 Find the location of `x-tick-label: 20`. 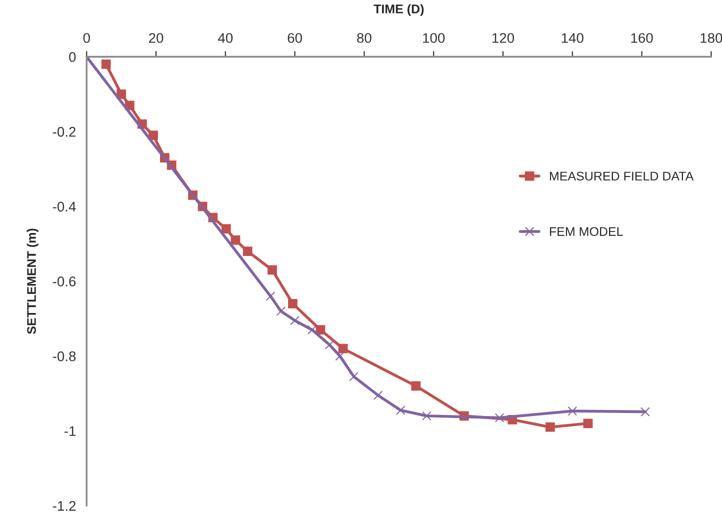

x-tick-label: 20 is located at coordinates (156, 38).